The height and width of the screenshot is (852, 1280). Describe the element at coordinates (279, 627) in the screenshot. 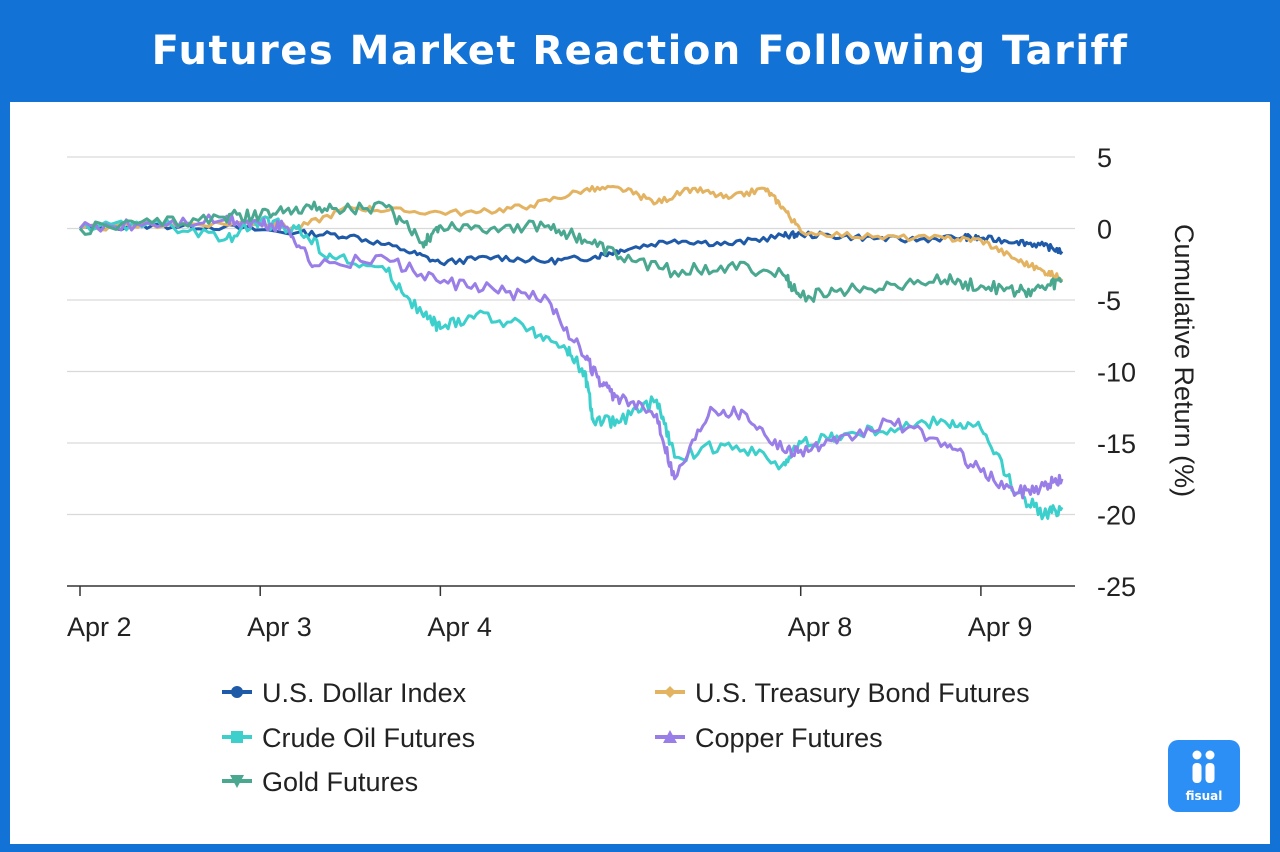

I see `x-tick-label: Apr 3` at that location.